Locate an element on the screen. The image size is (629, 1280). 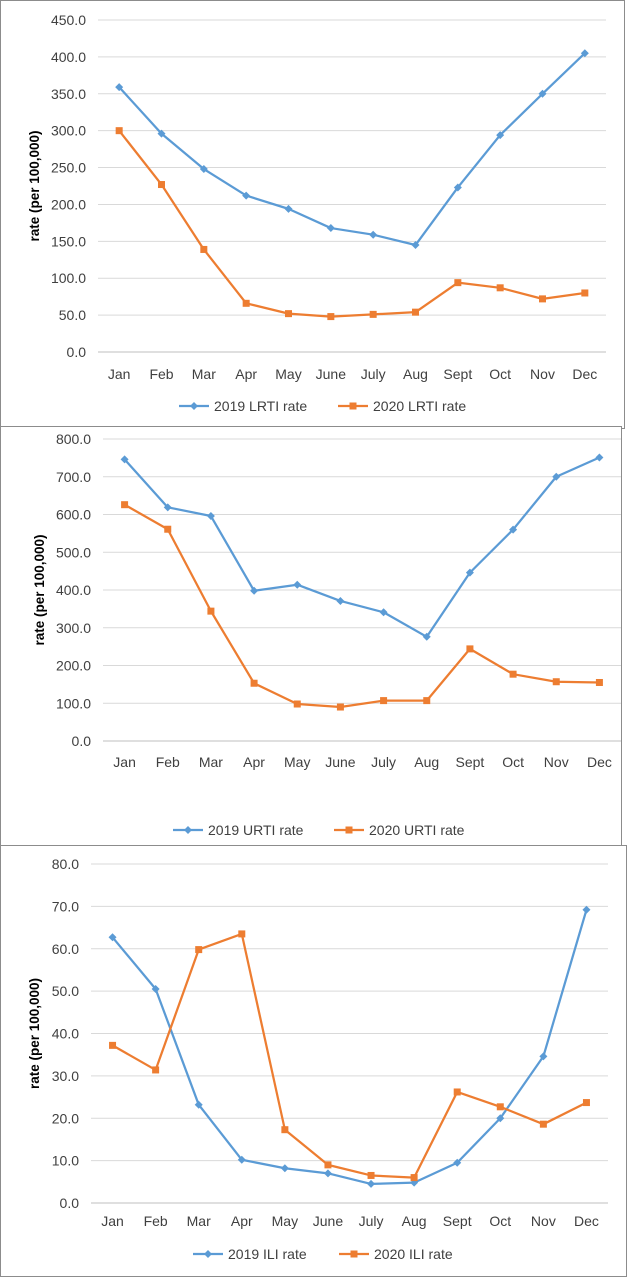
y-tick-label: 50.0 is located at coordinates (72, 315).